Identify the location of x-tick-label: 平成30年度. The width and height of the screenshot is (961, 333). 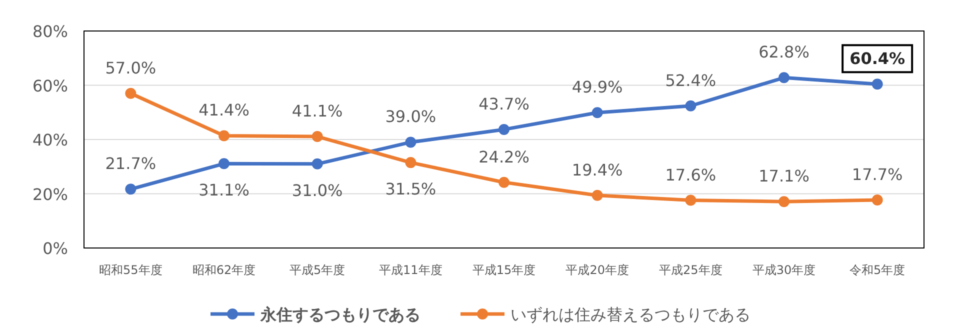
(784, 270).